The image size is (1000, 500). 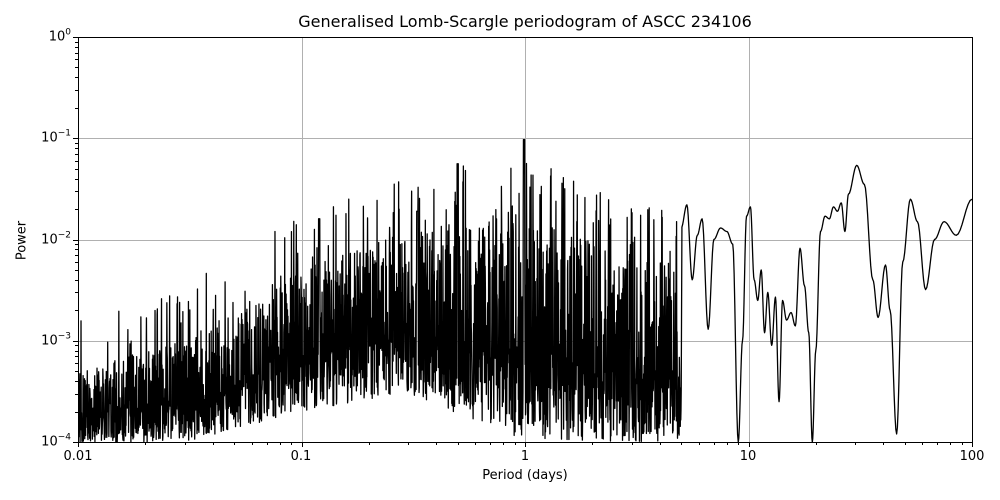 I want to click on x-tick-label: 1, so click(x=525, y=456).